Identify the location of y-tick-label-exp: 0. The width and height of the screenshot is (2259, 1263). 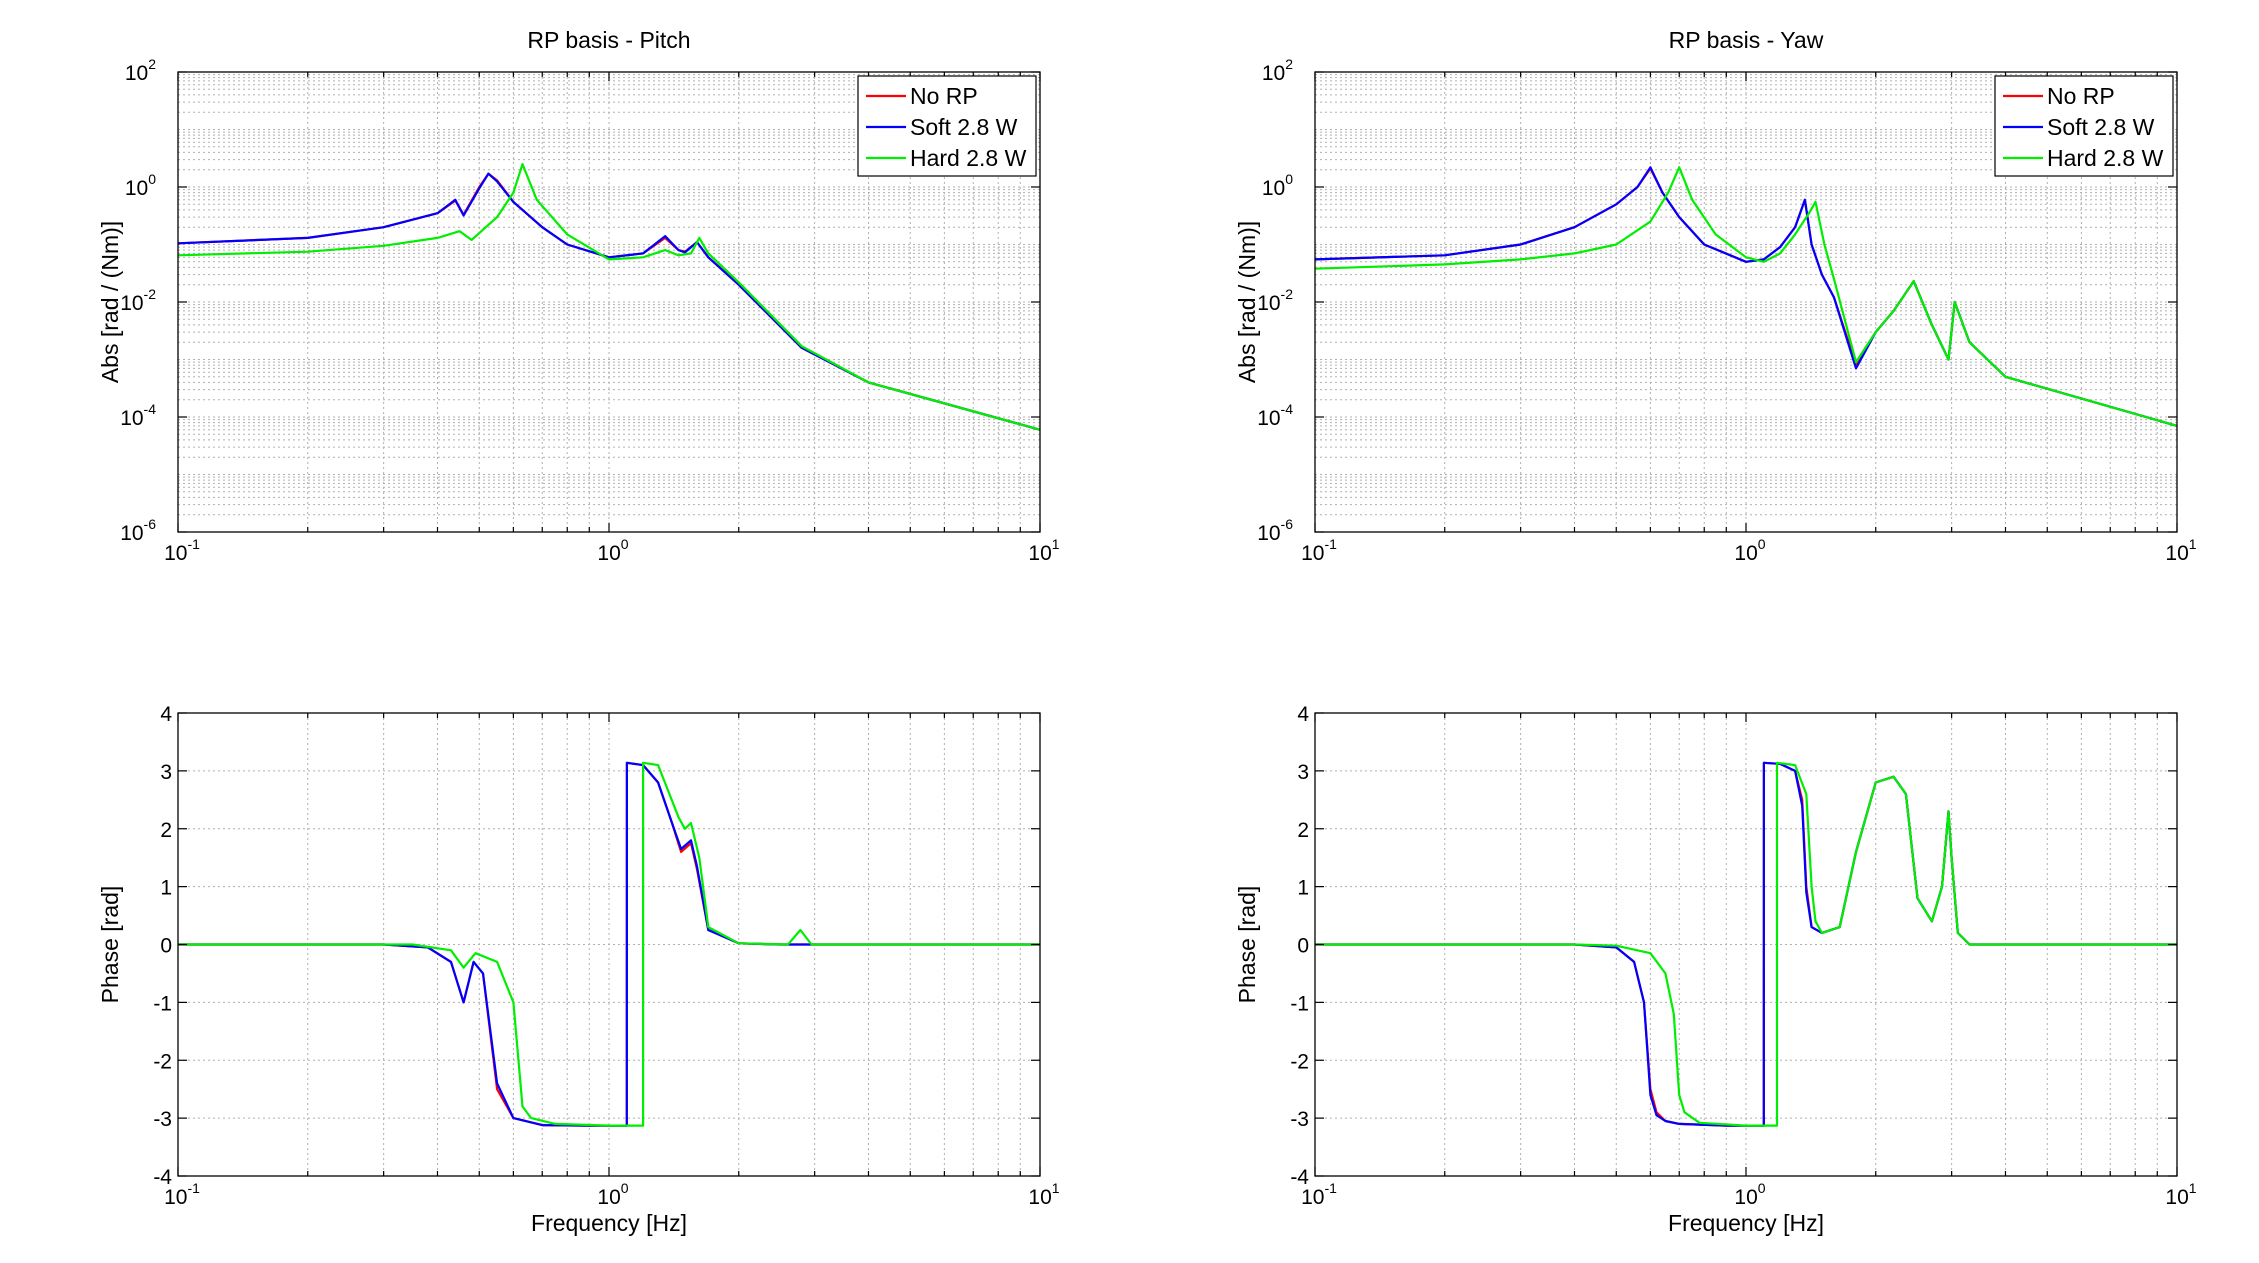
(152, 179).